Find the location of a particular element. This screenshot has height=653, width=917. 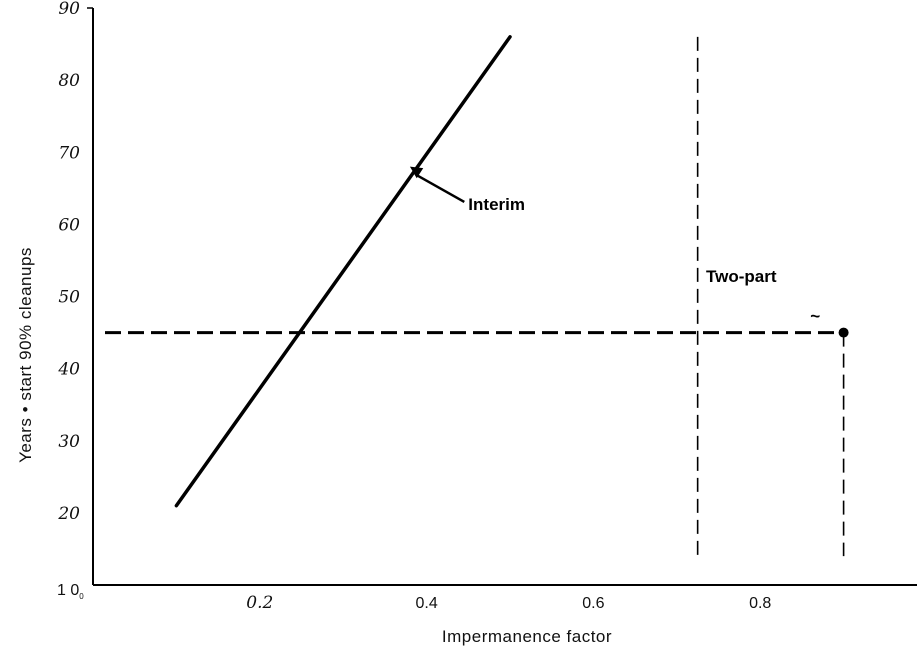

y-tick-label: 50 is located at coordinates (69, 298).